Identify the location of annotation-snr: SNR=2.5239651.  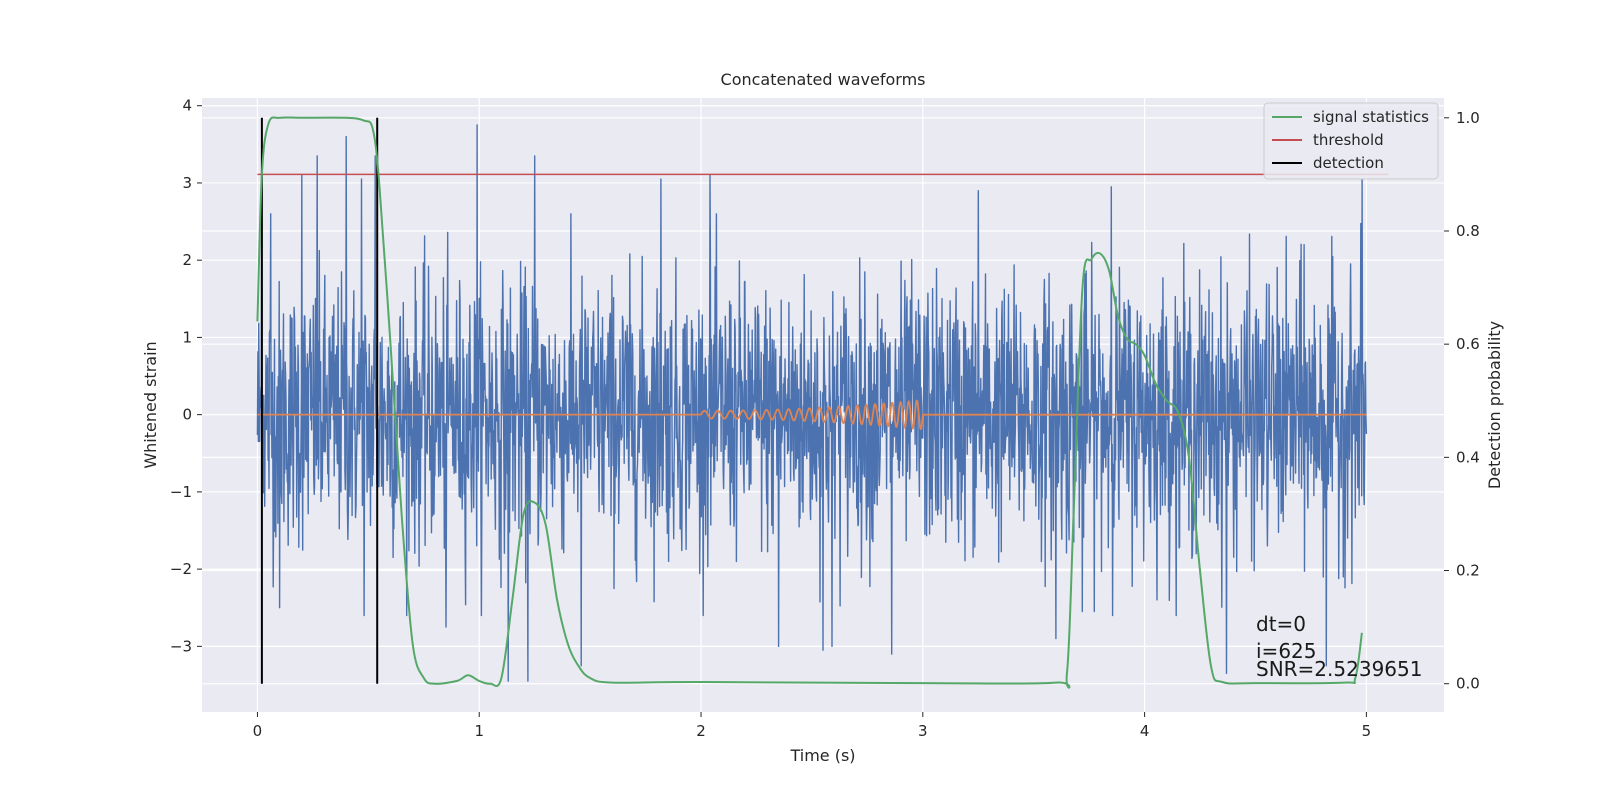
(1339, 669).